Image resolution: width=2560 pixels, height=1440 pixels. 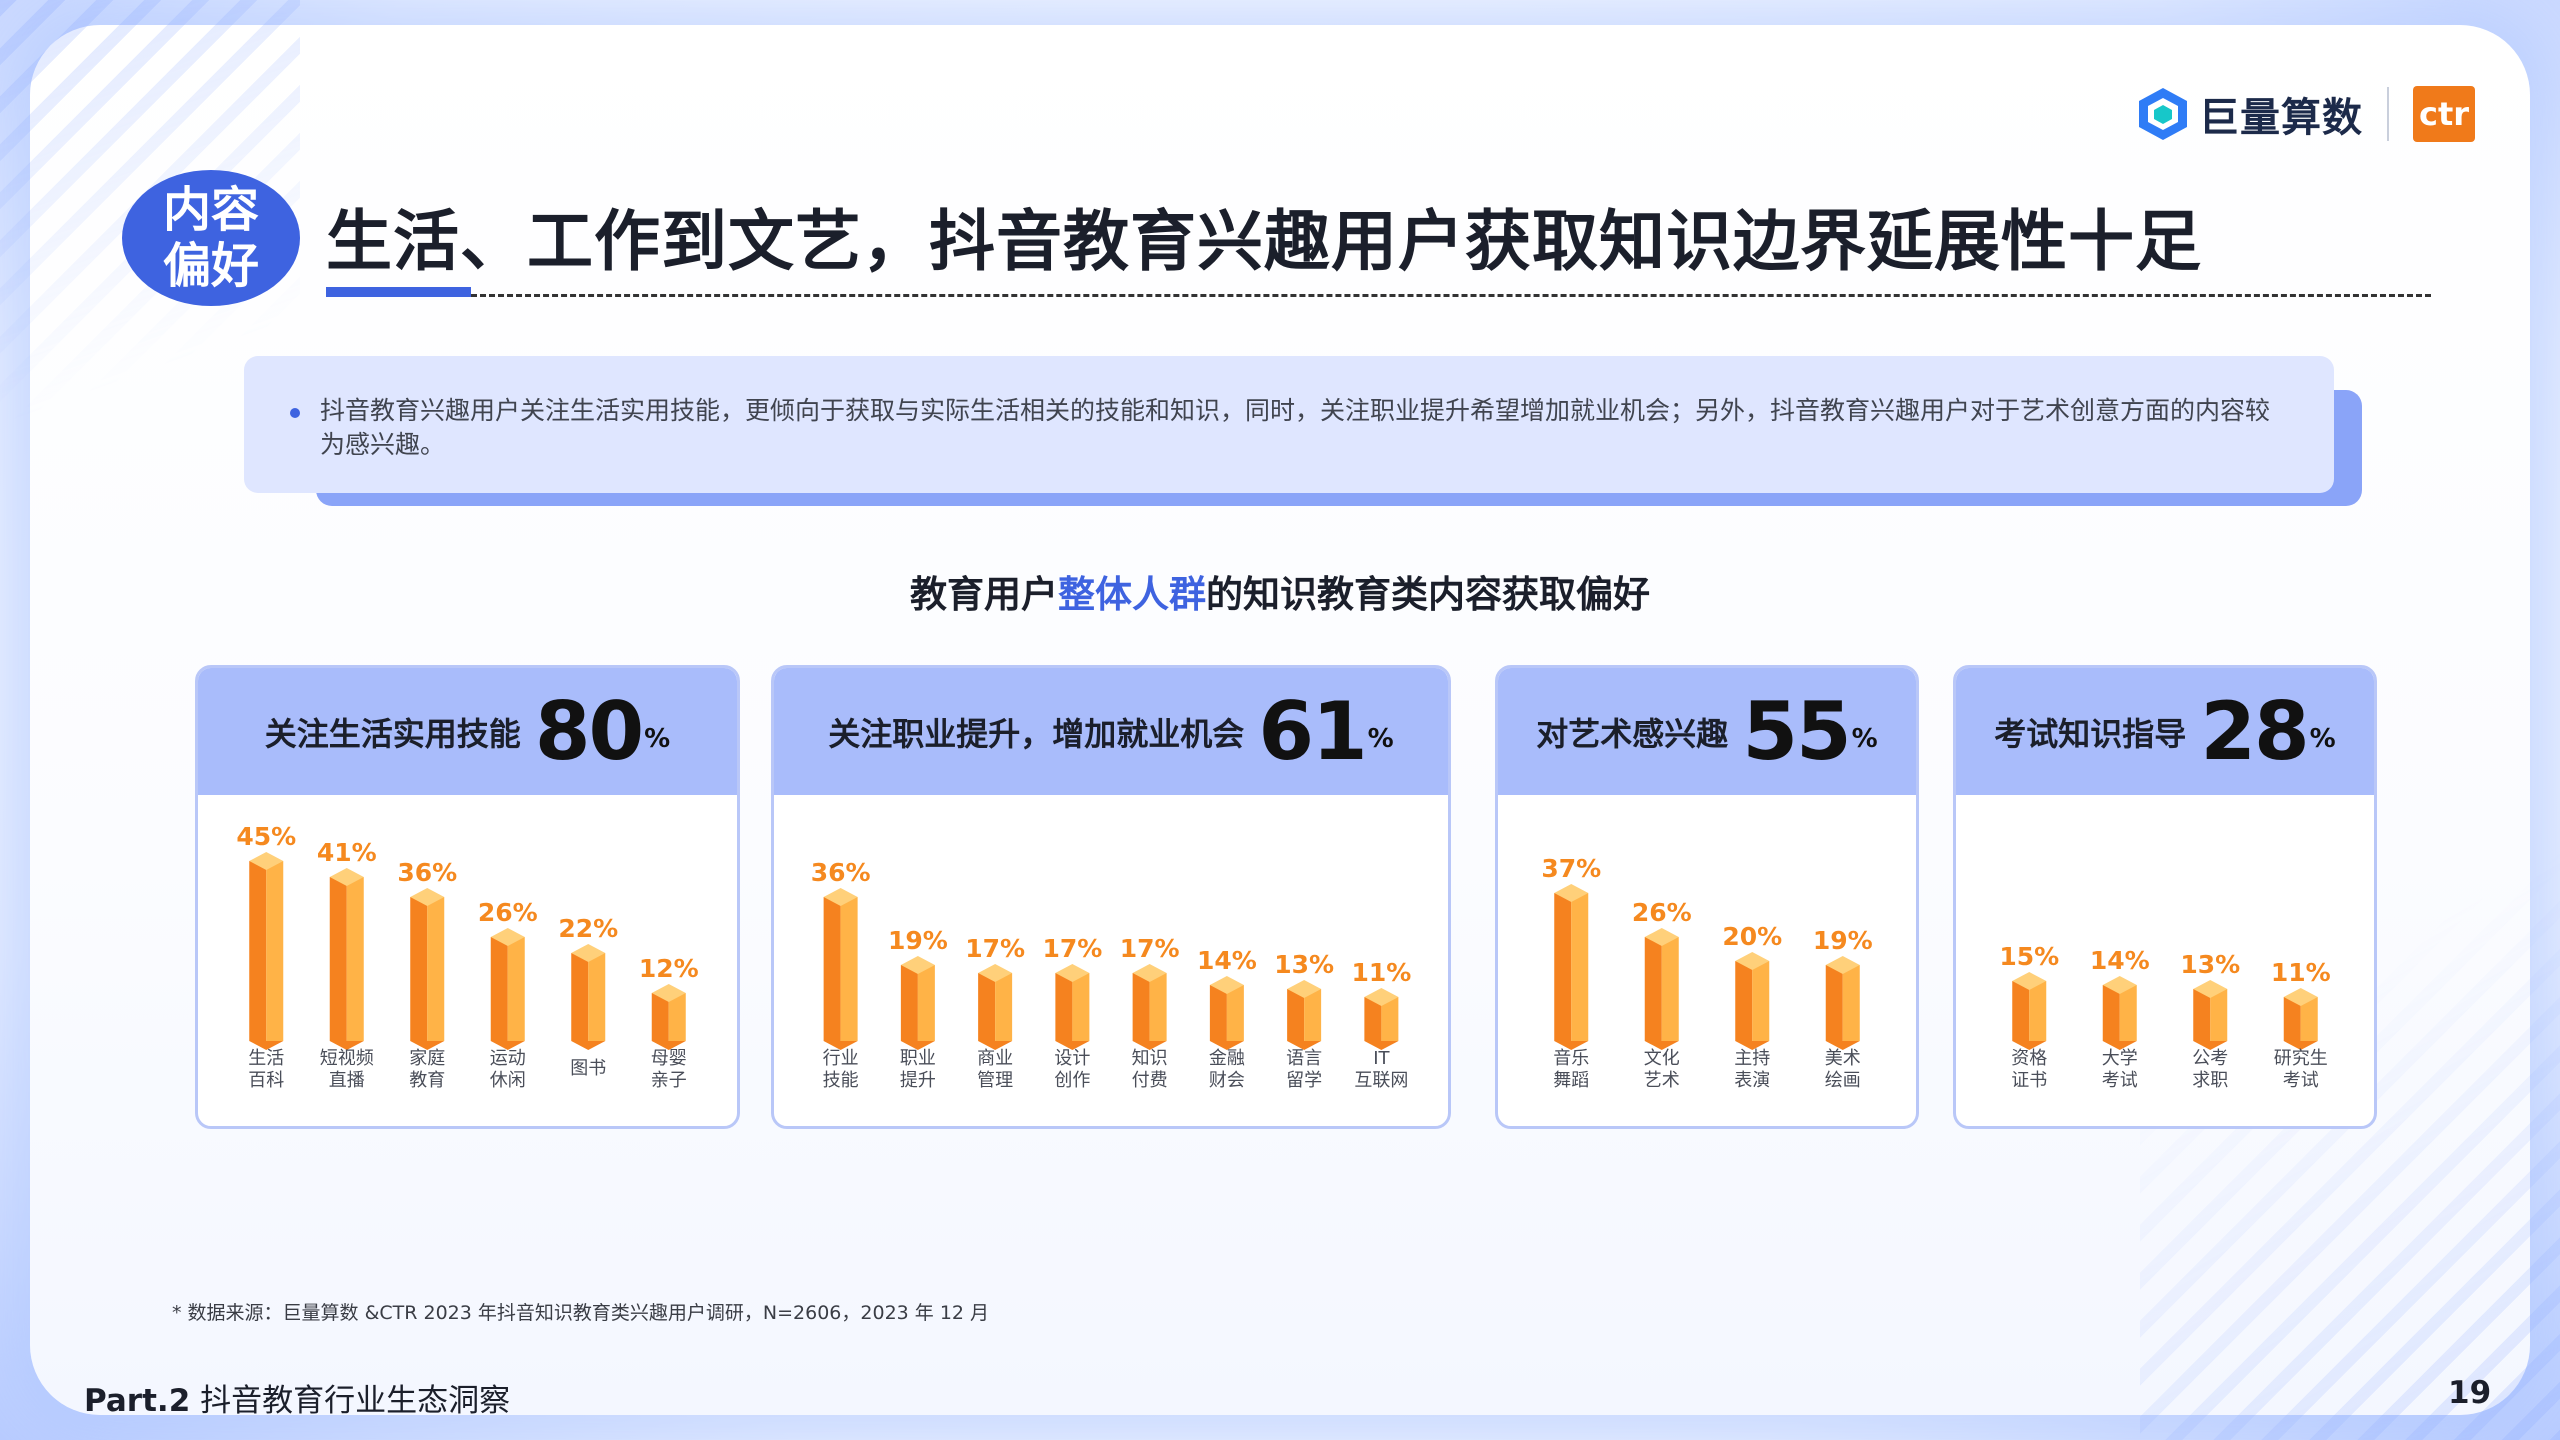 I want to click on footer-section-title: 抖音教育行业生态洞察, so click(x=355, y=1401).